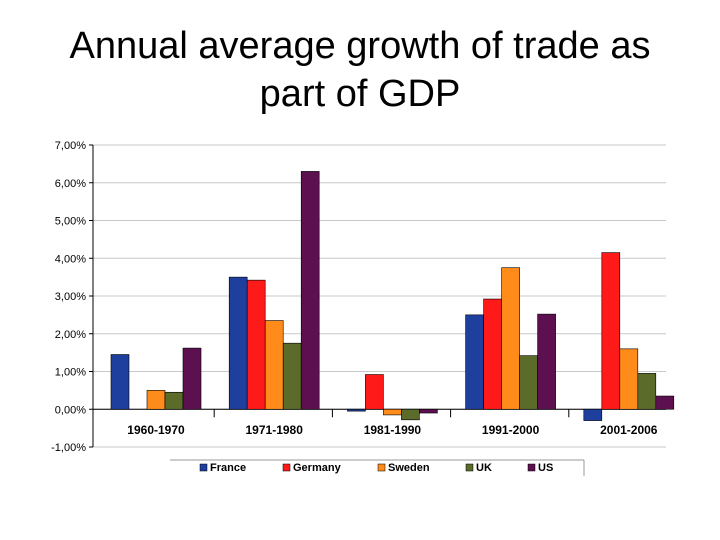 This screenshot has height=540, width=720. I want to click on legend-swatch-germany, so click(286, 467).